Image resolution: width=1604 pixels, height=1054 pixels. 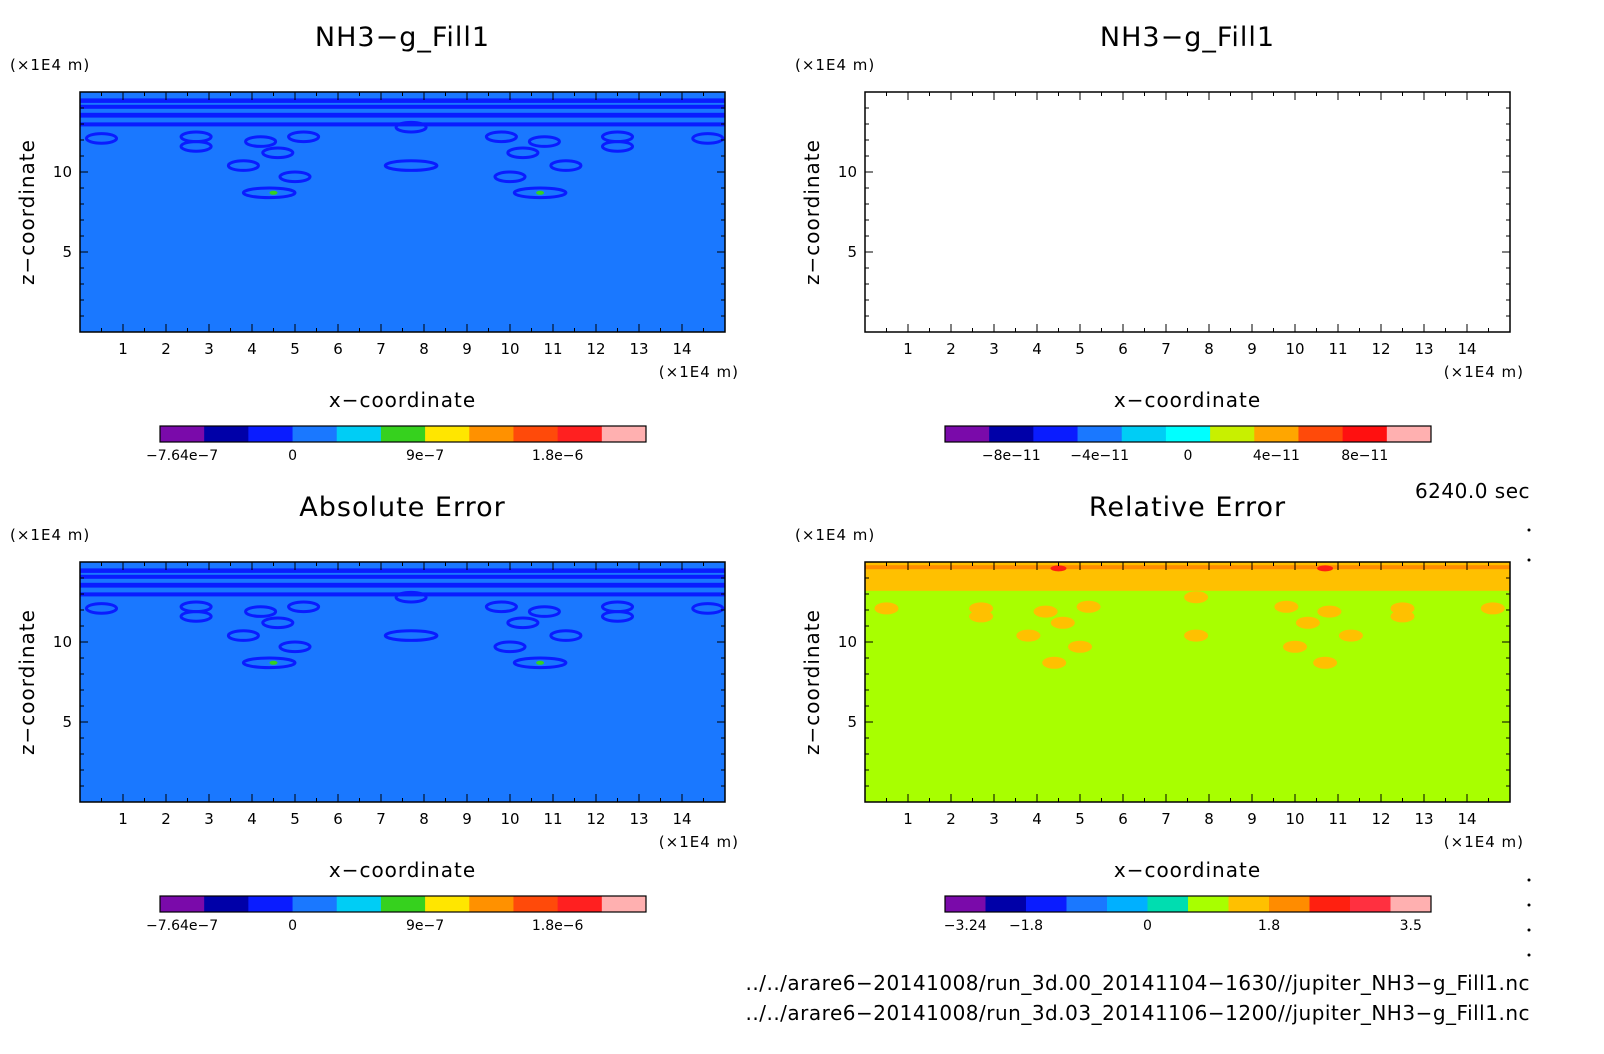 What do you see at coordinates (1188, 444) in the screenshot?
I see `colorbar: −8e−11 −4e−11 0 4e−11 8e−11` at bounding box center [1188, 444].